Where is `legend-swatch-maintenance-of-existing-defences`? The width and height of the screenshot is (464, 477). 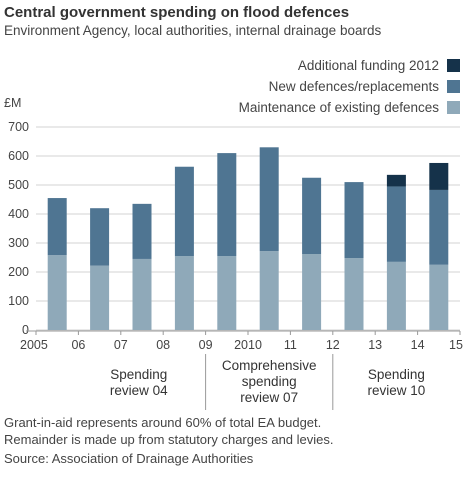 legend-swatch-maintenance-of-existing-defences is located at coordinates (453, 107).